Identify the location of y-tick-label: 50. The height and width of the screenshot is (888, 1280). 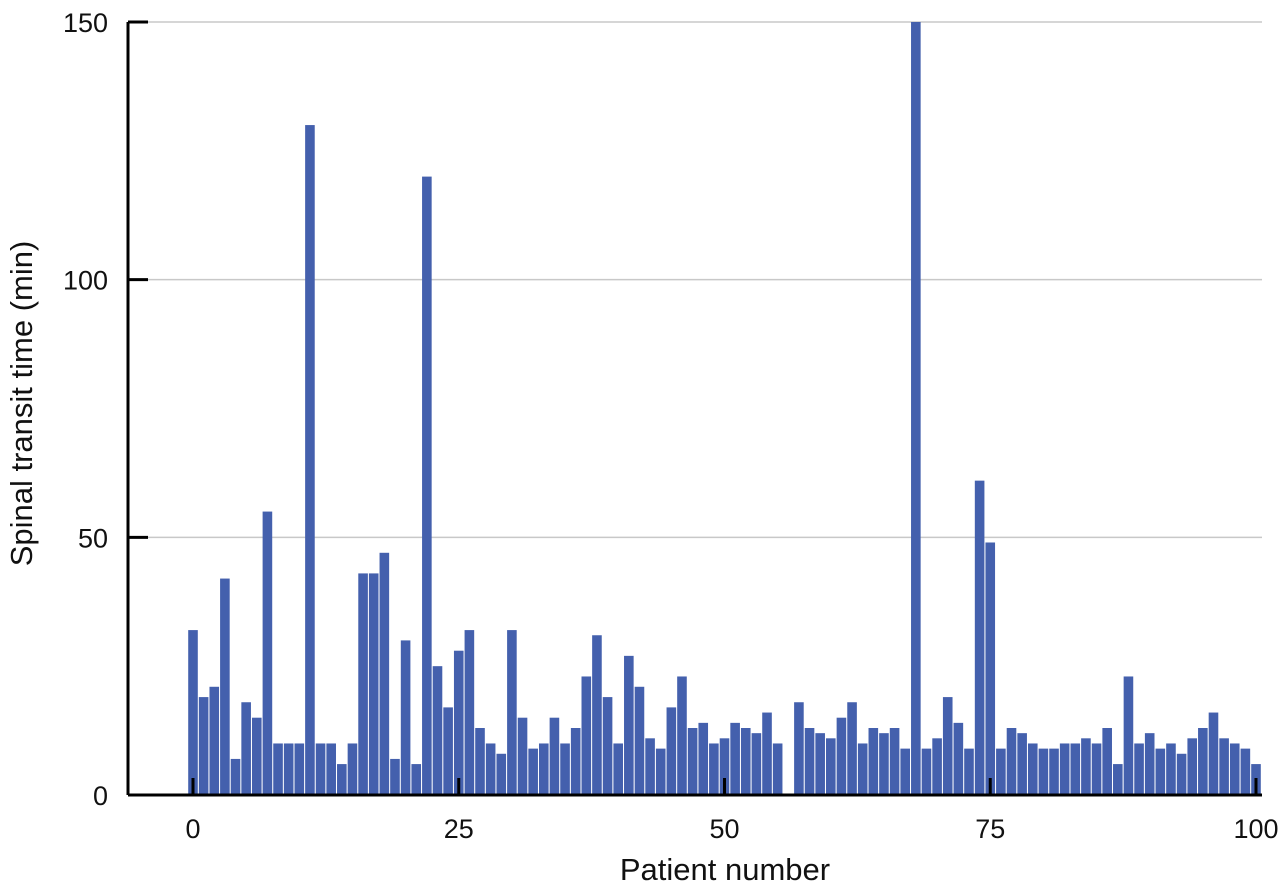
(93, 538).